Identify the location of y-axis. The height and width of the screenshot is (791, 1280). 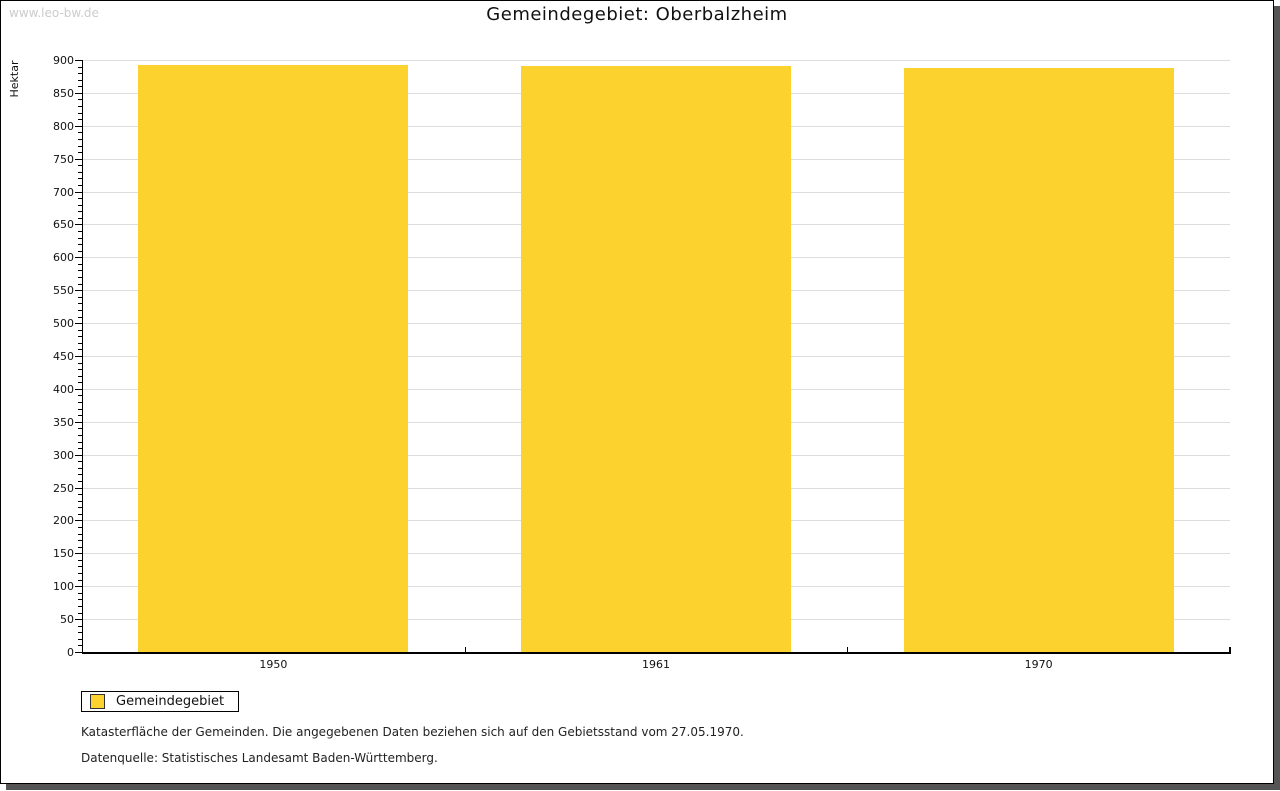
(82, 356).